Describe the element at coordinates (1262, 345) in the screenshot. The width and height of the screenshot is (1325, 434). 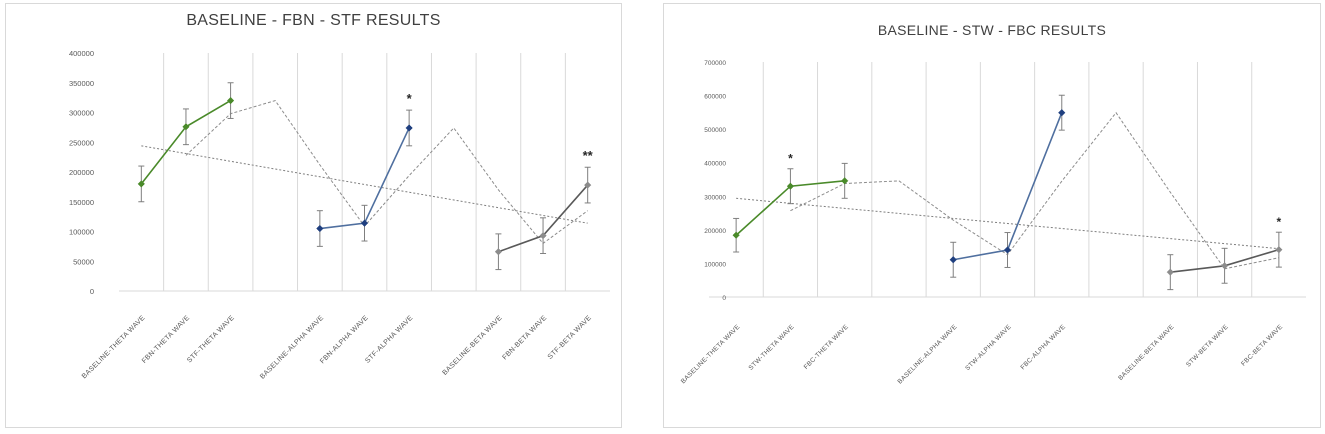
I see `x-tick-label: FBC-BETA WAVE` at that location.